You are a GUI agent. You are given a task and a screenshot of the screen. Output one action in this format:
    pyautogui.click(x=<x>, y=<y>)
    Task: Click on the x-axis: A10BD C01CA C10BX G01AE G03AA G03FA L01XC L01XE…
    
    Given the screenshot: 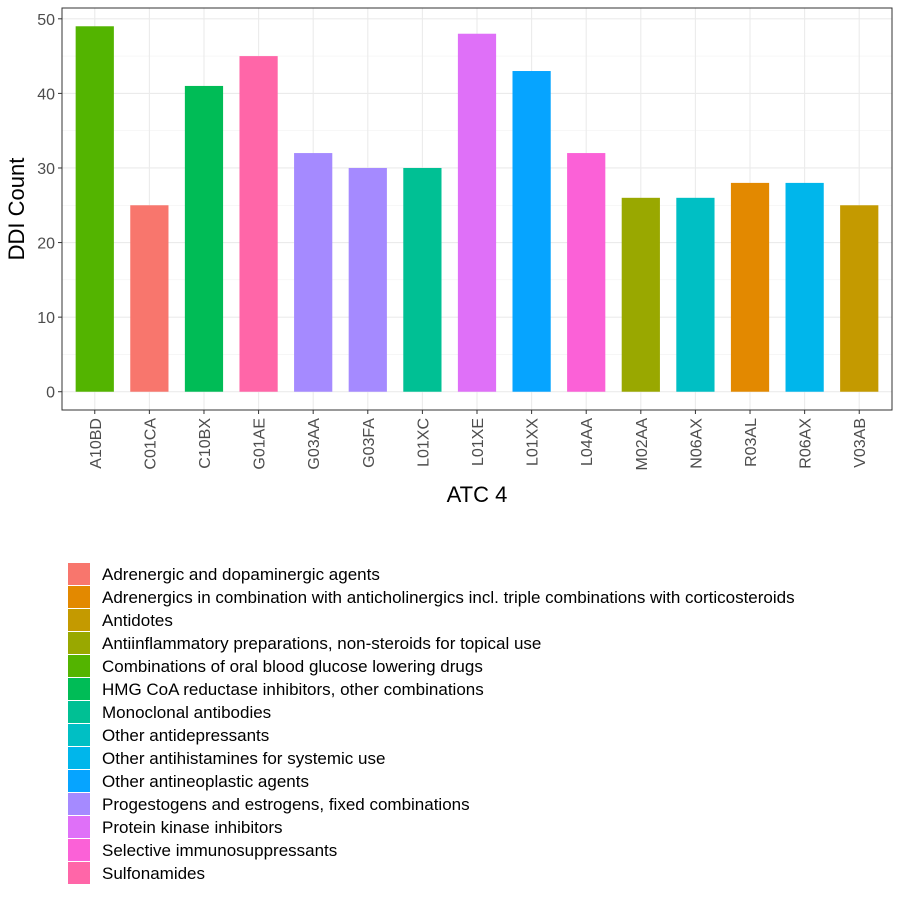 What is the action you would take?
    pyautogui.click(x=478, y=440)
    